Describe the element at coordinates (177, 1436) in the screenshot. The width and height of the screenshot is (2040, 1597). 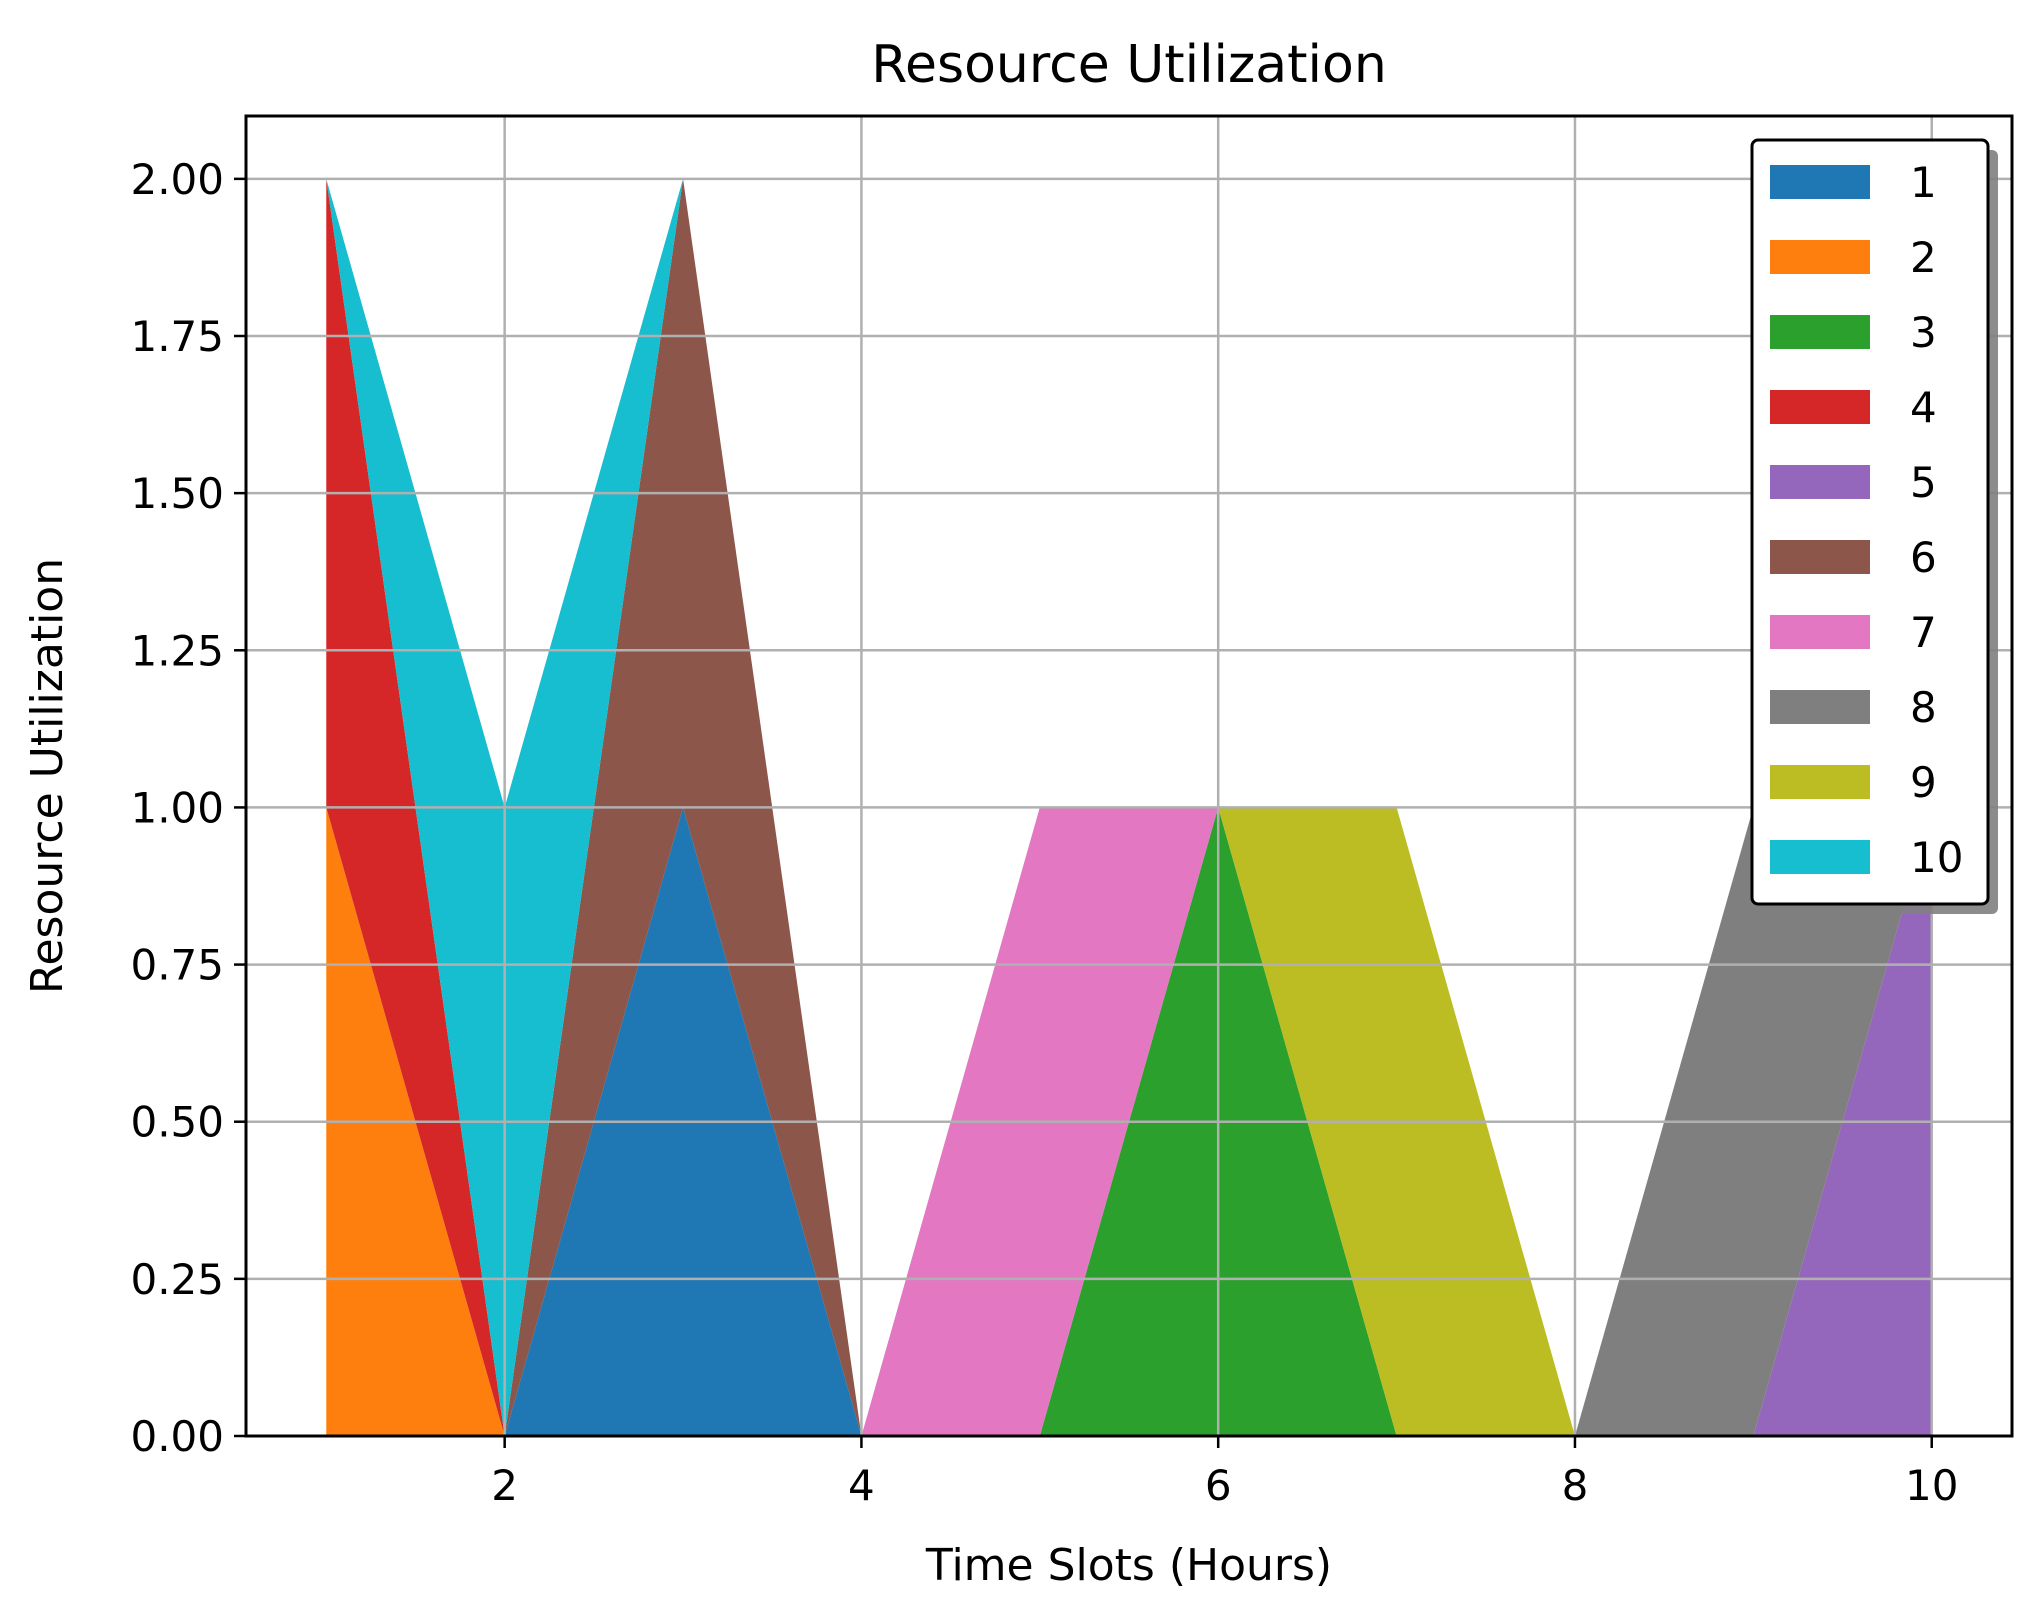
I see `y-tick-label: 0.00` at that location.